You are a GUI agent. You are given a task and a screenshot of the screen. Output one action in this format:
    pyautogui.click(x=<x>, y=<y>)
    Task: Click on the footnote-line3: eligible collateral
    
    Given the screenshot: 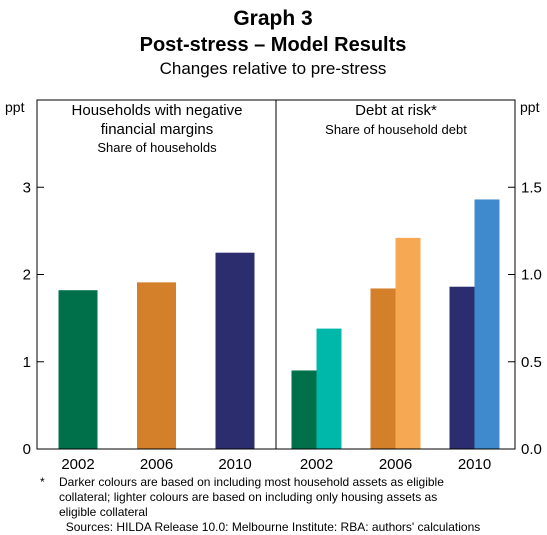 What is the action you would take?
    pyautogui.click(x=103, y=512)
    